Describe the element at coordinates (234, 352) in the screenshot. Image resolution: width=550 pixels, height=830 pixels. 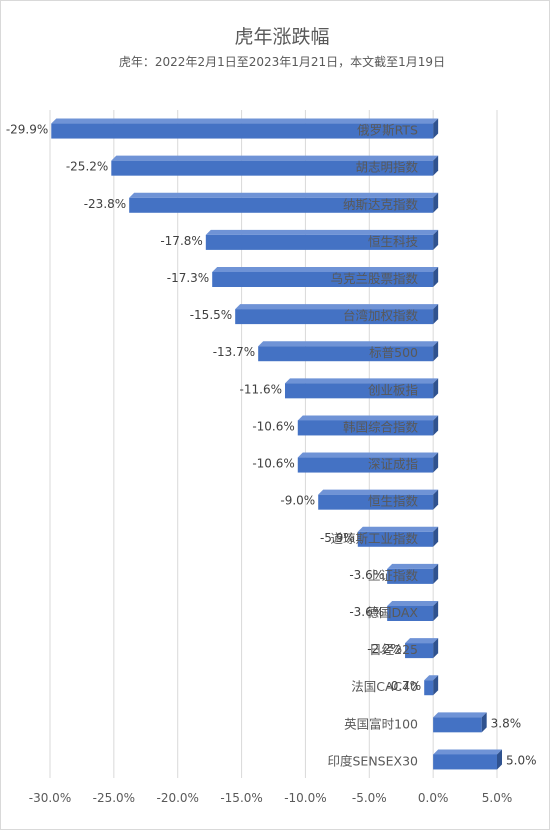
I see `data-label: -13.7%` at that location.